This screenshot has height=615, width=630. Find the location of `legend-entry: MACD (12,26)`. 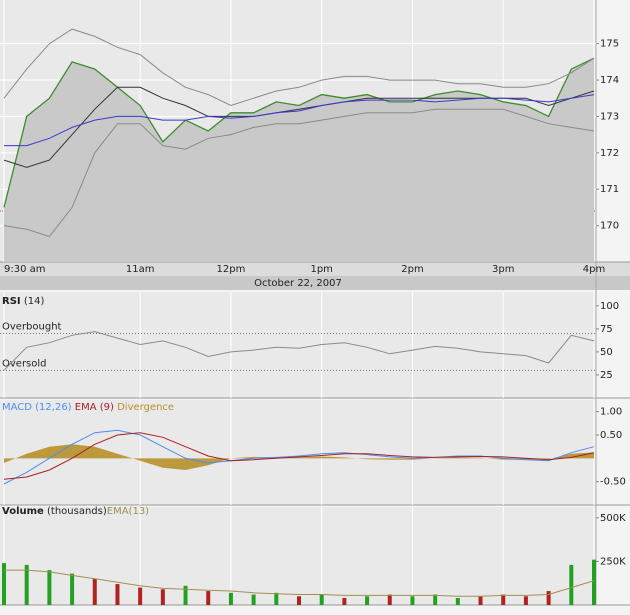

legend-entry: MACD (12,26) is located at coordinates (37, 407).